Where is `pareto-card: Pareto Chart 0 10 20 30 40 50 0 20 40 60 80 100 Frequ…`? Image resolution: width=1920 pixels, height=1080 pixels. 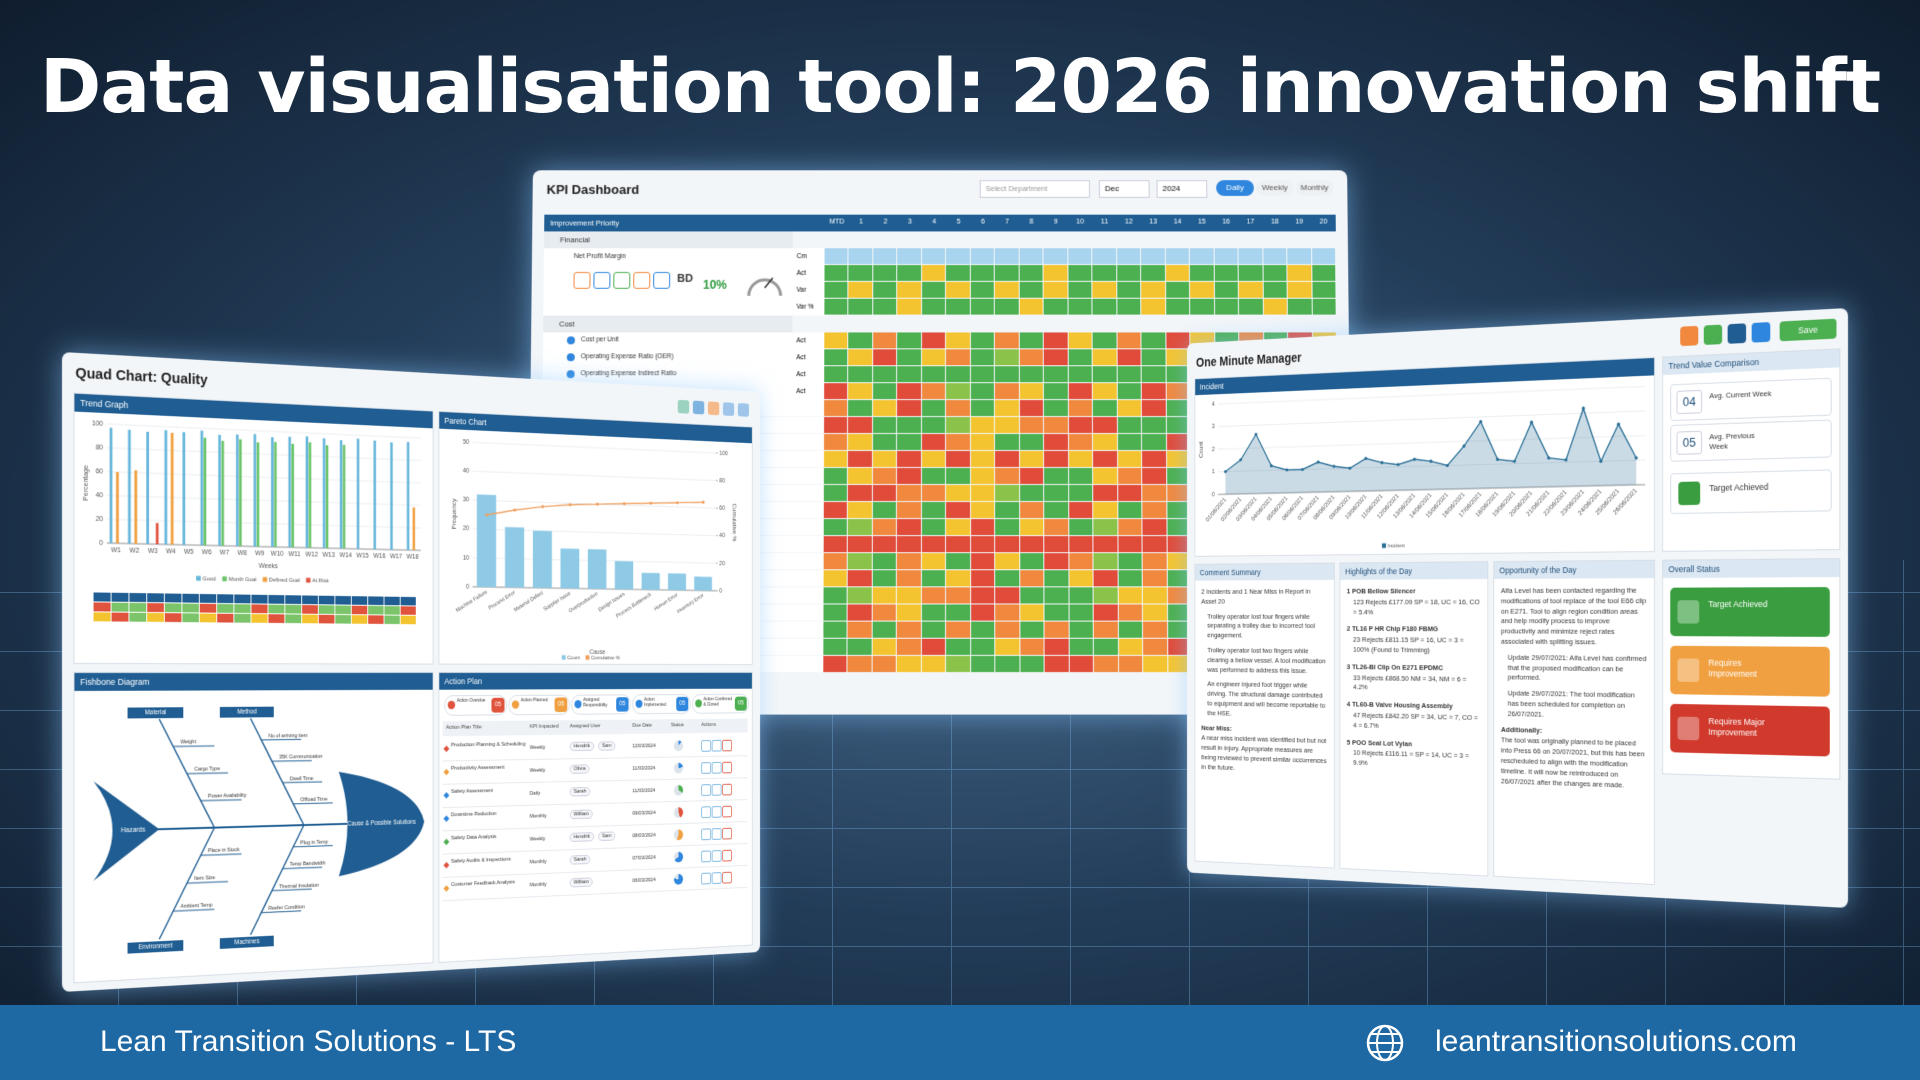
pareto-card: Pareto Chart 0 10 20 30 40 50 0 20 40 60 80 100 Frequ… is located at coordinates (595, 538).